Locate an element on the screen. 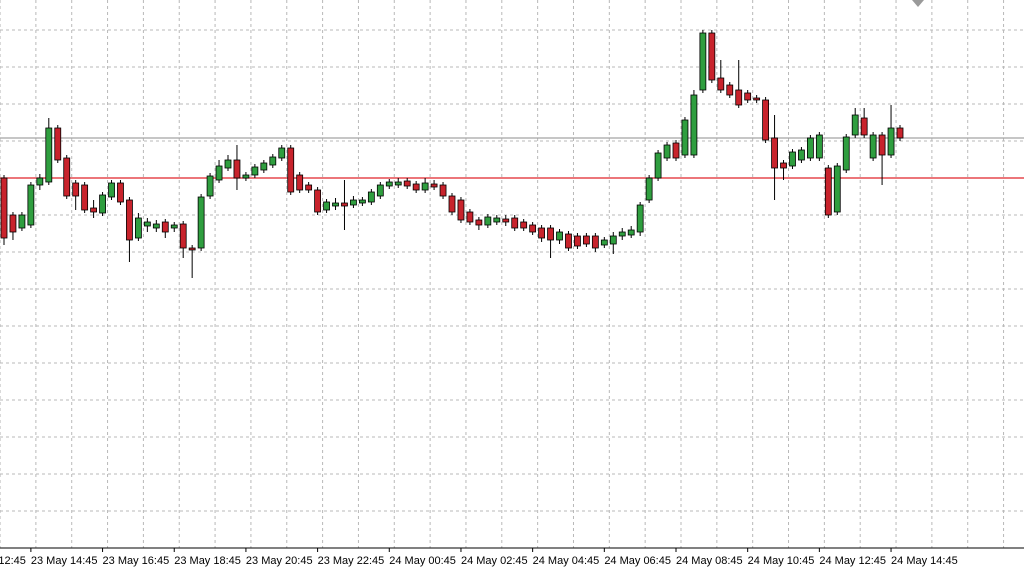 The height and width of the screenshot is (575, 1024). x-tick-label: 23 May 22:45 is located at coordinates (351, 561).